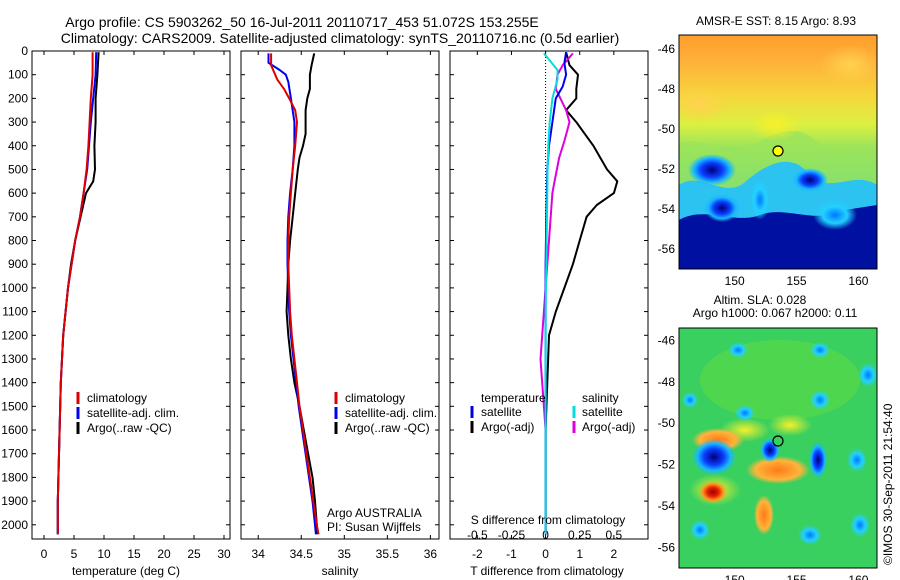 This screenshot has height=580, width=900. What do you see at coordinates (600, 398) in the screenshot?
I see `difference-legend-salinity-title: salinity` at bounding box center [600, 398].